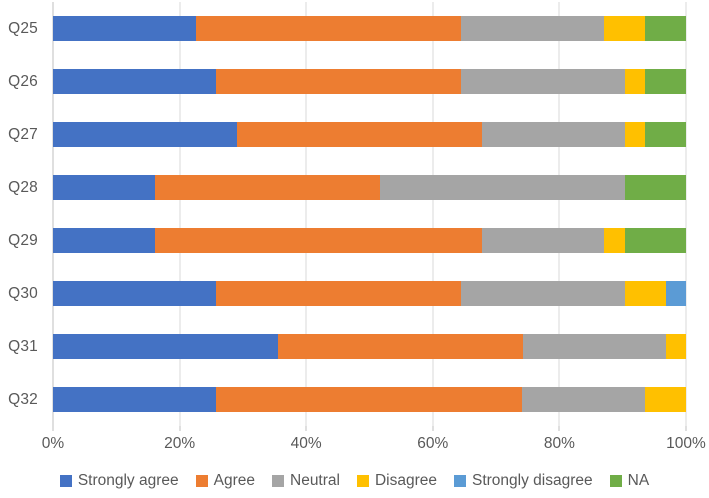 This screenshot has height=498, width=709. Describe the element at coordinates (559, 443) in the screenshot. I see `x-axis-tick-label: 80%` at that location.